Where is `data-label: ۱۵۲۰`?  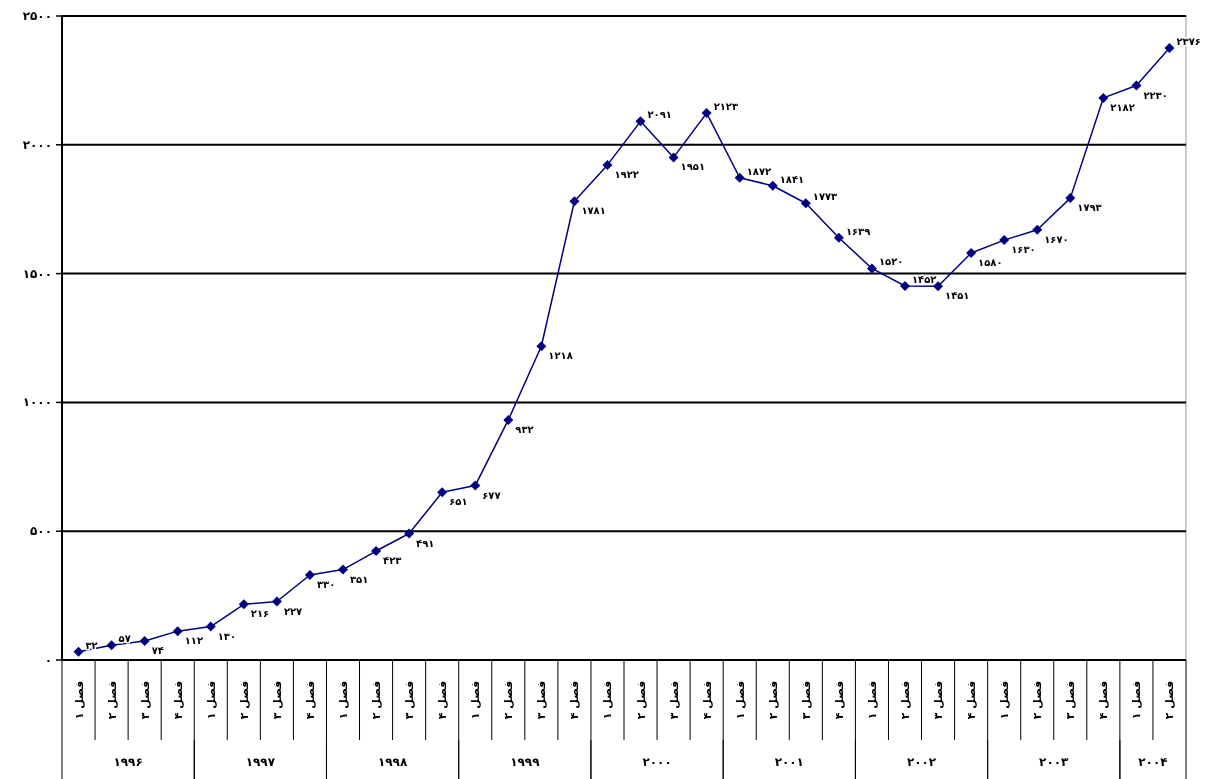 data-label: ۱۵۲۰ is located at coordinates (891, 262).